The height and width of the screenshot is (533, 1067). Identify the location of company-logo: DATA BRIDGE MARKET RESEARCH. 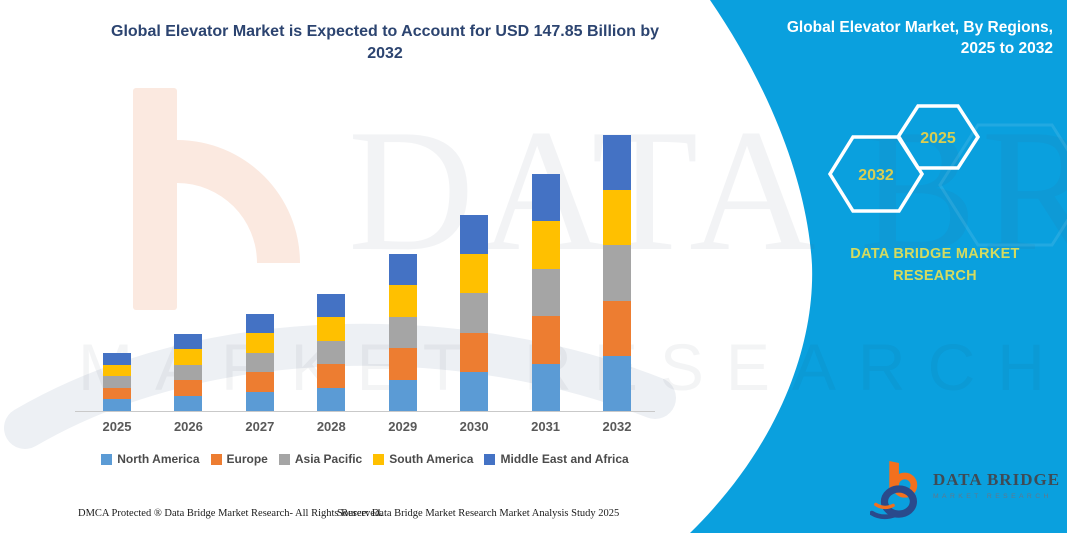
(965, 489).